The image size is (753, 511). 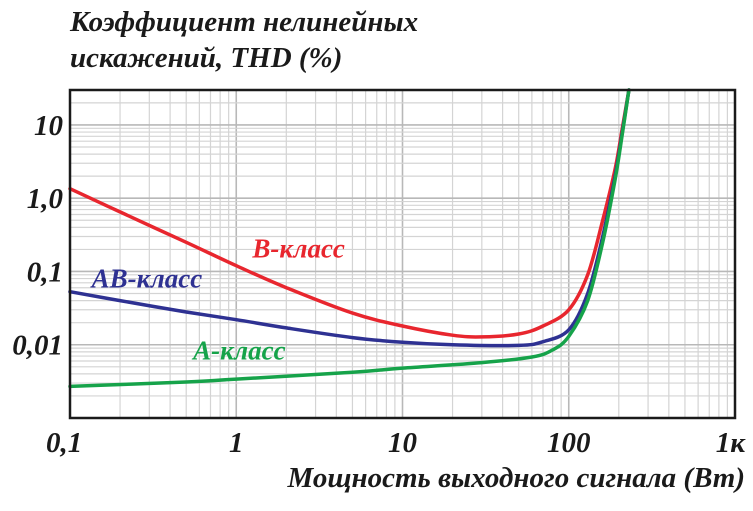 I want to click on y-tick-label: 0,01, so click(x=37, y=346).